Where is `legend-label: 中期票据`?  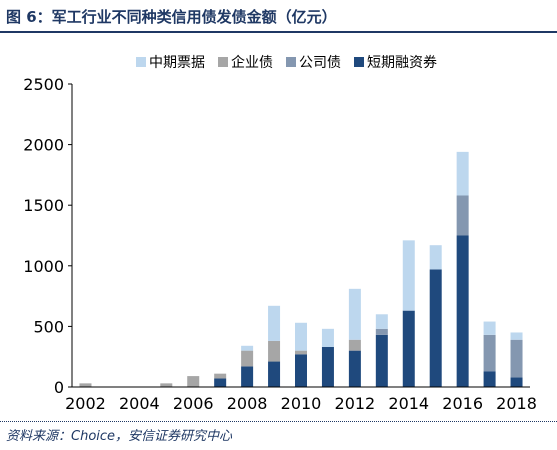 legend-label: 中期票据 is located at coordinates (177, 63).